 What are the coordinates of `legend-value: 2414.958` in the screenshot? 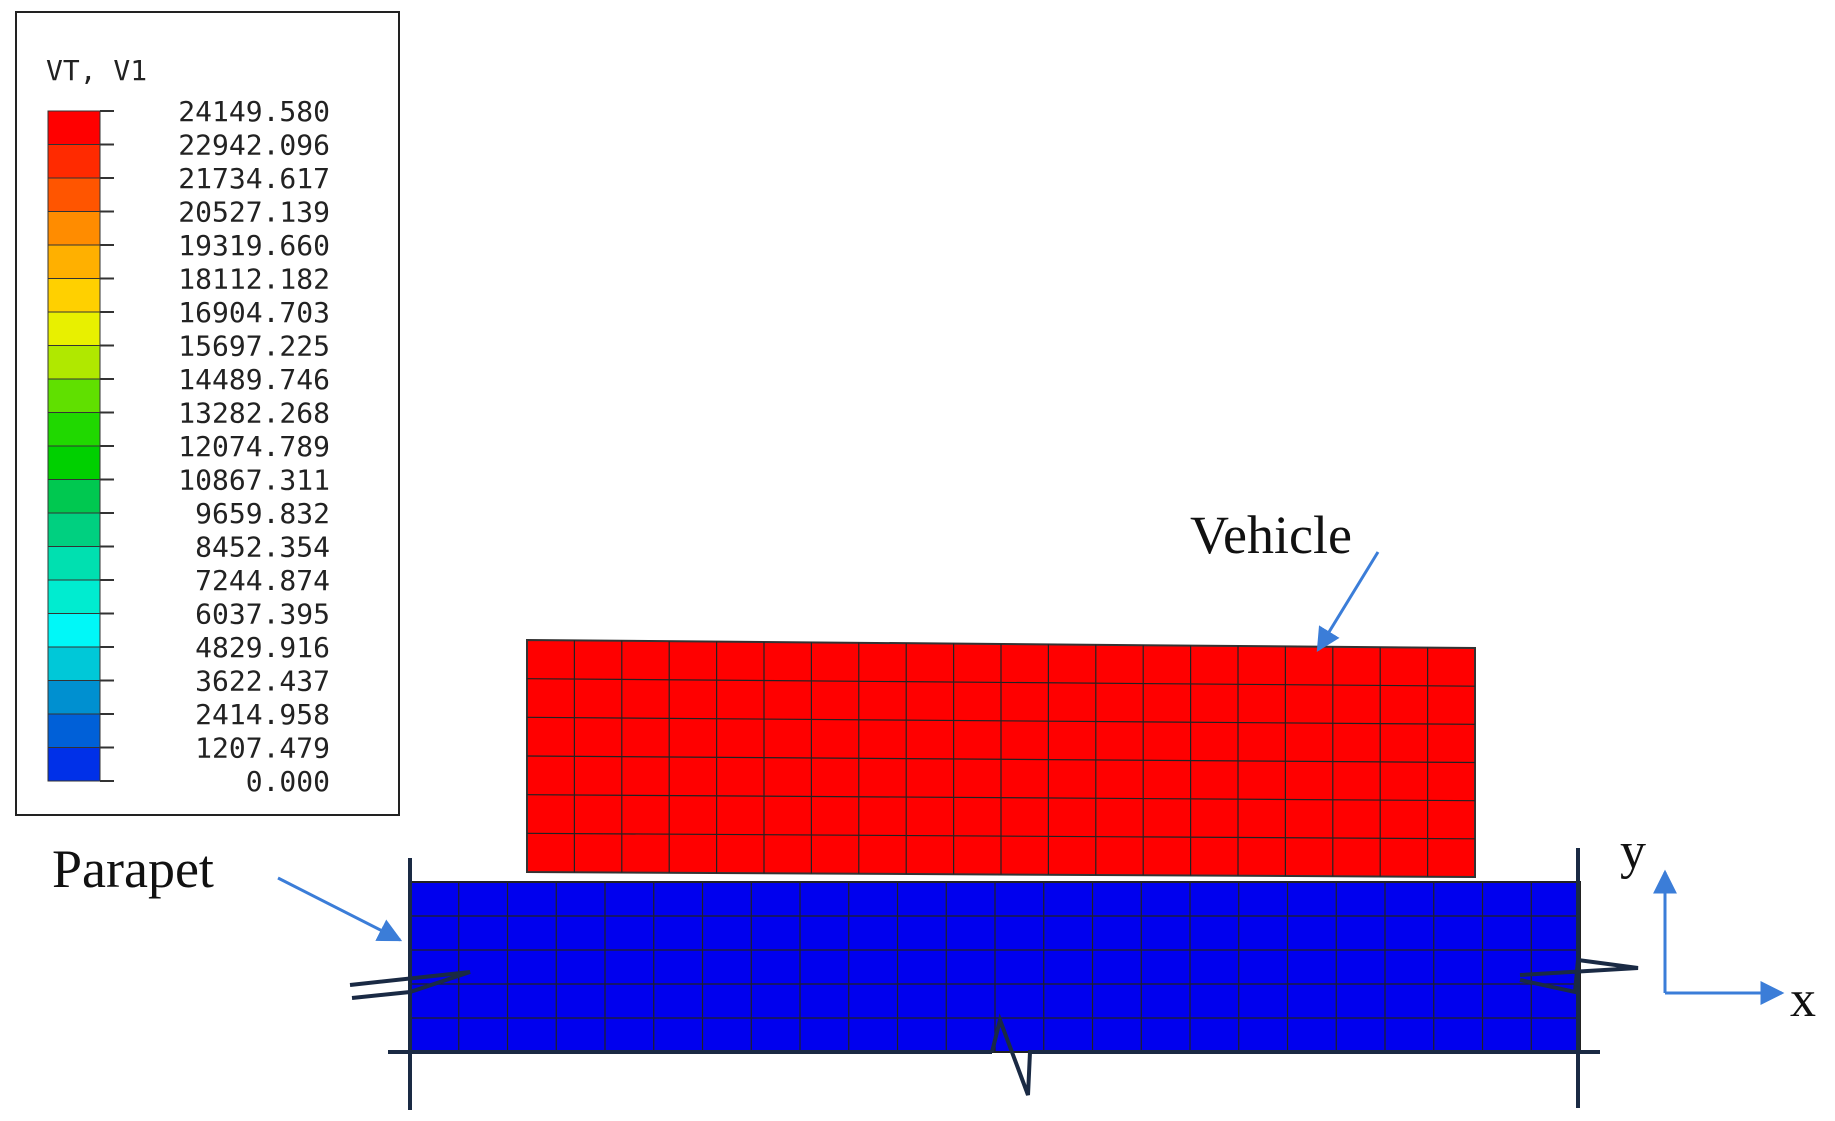 It's located at (262, 714).